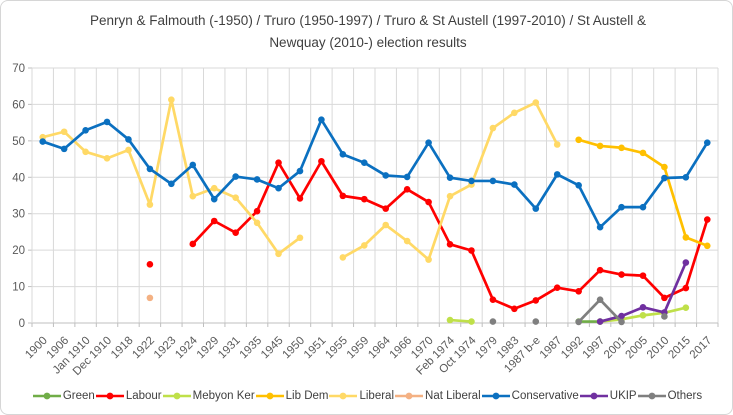  I want to click on series-nat-liberal, so click(150, 298).